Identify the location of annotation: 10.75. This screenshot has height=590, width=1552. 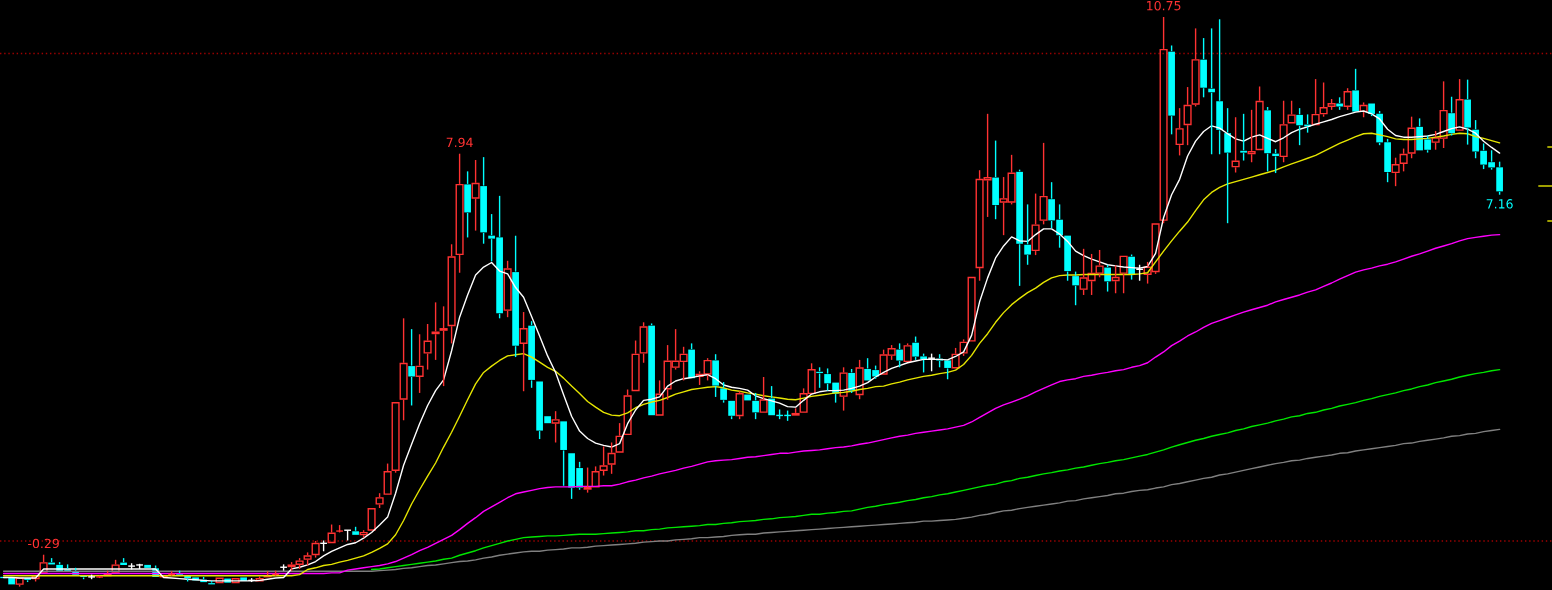
(1164, 5).